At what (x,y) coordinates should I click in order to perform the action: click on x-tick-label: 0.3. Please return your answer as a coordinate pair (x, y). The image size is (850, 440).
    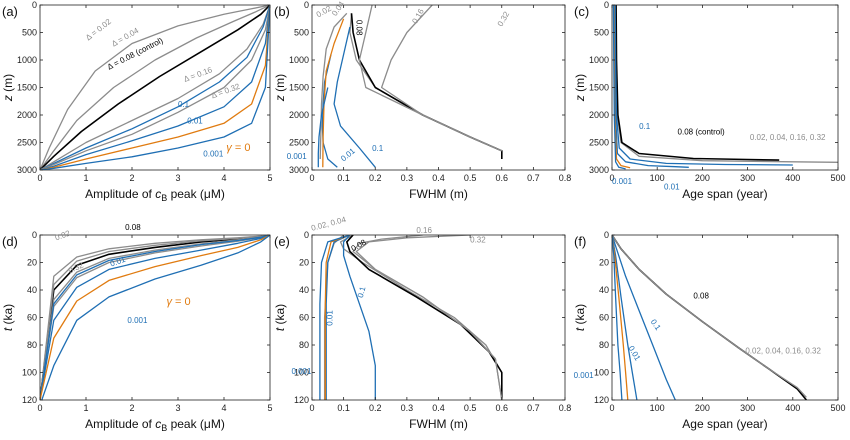
    Looking at the image, I should click on (407, 408).